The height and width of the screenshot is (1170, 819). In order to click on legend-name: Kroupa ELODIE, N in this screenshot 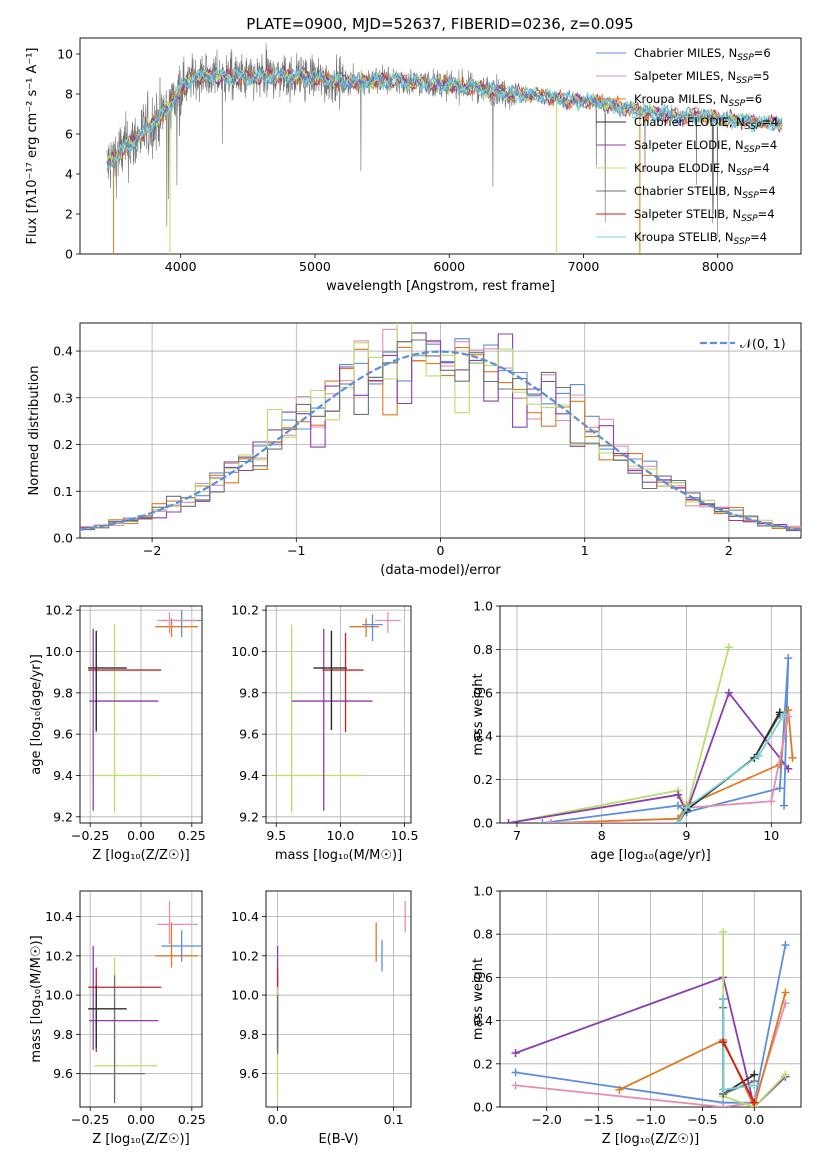, I will do `click(685, 168)`.